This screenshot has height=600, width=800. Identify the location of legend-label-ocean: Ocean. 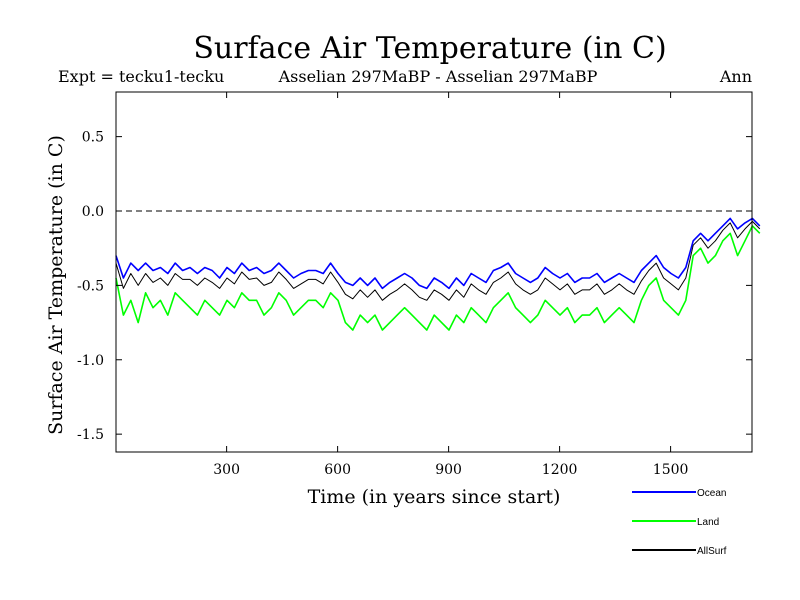
(711, 493).